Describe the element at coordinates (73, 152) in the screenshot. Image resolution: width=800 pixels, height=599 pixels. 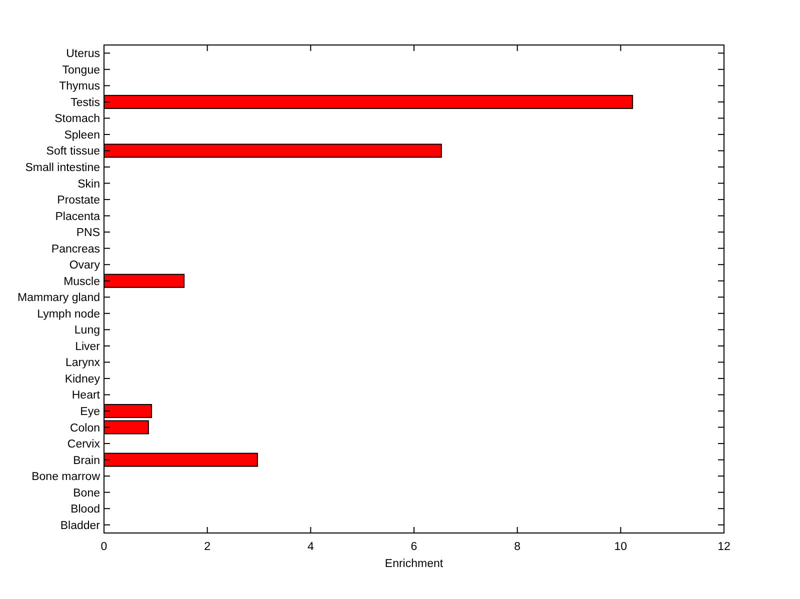
I see `y-tick-label: Soft tissue` at that location.